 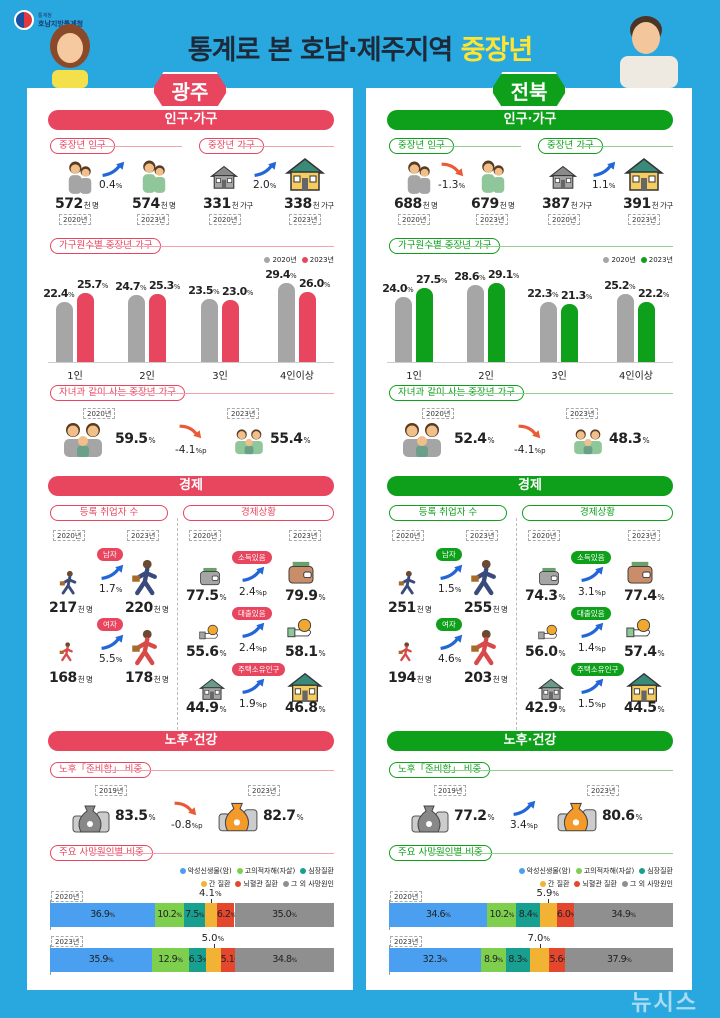 I want to click on retirement-change-unit: %p, so click(x=532, y=826).